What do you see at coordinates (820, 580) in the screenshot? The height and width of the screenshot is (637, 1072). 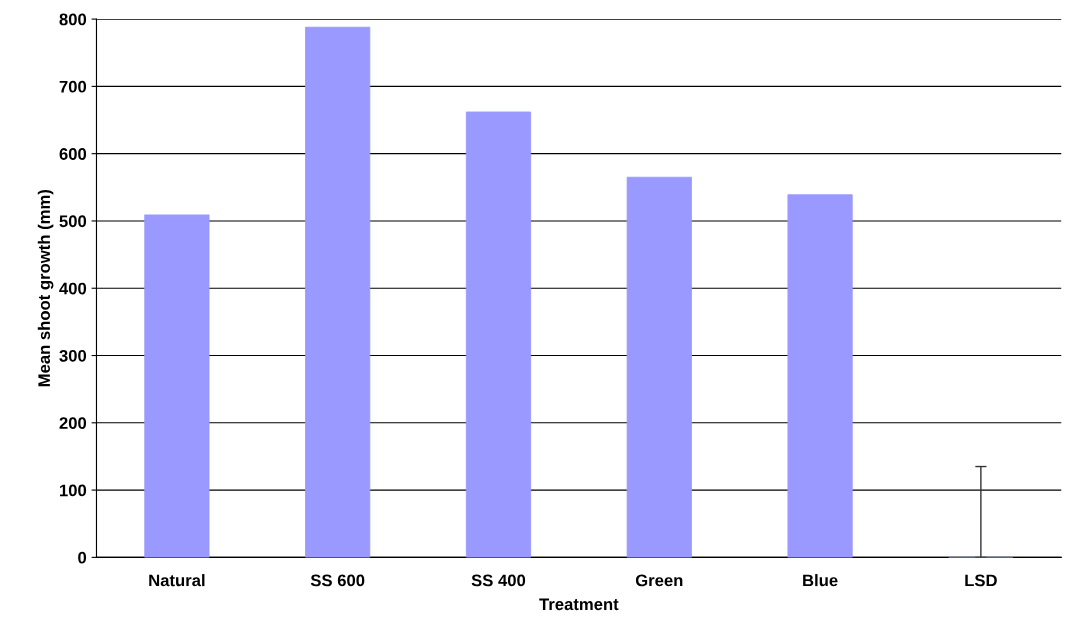 I see `x-tick-label: Blue` at bounding box center [820, 580].